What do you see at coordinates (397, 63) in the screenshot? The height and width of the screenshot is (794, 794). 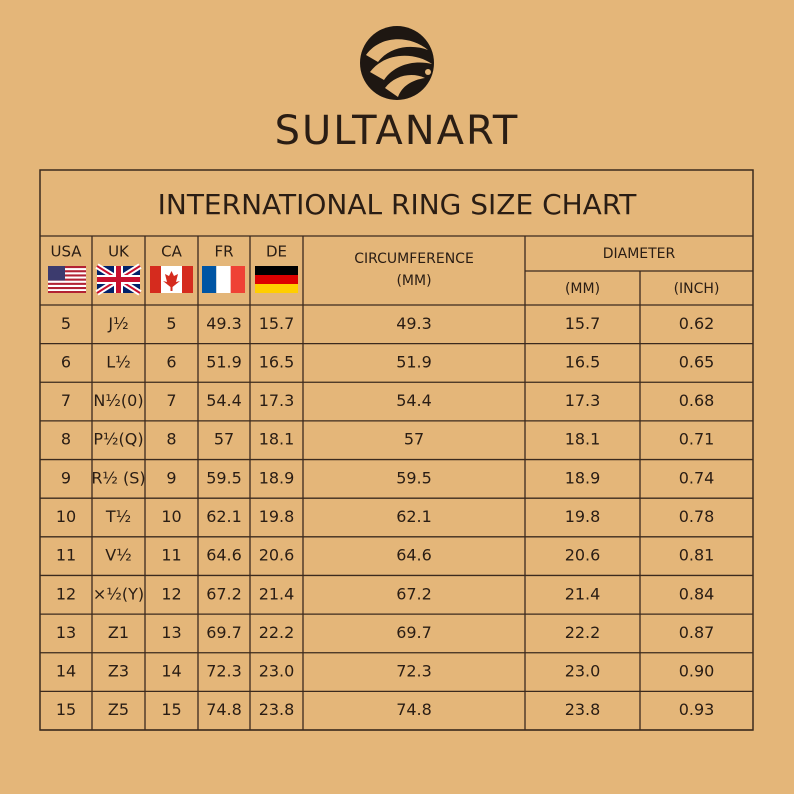 I see `logo` at bounding box center [397, 63].